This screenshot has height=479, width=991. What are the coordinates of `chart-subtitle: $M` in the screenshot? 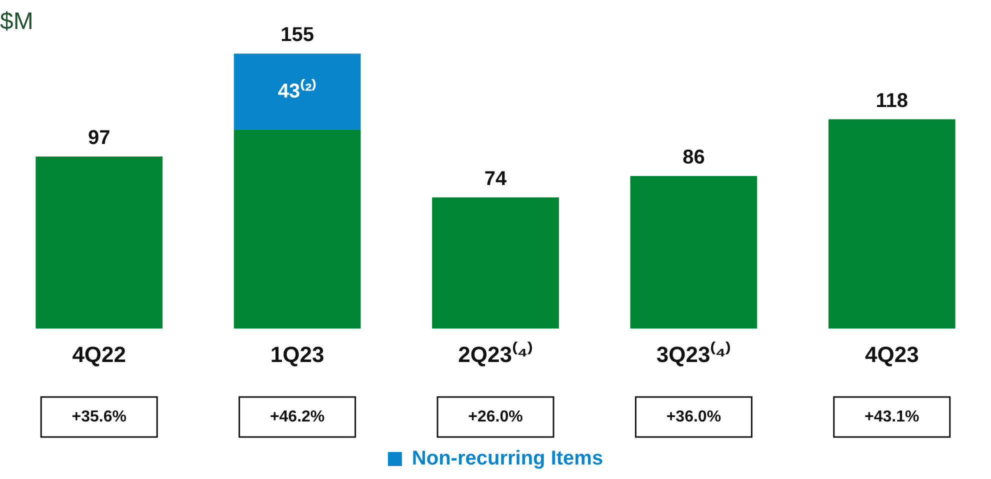 It's located at (17, 22).